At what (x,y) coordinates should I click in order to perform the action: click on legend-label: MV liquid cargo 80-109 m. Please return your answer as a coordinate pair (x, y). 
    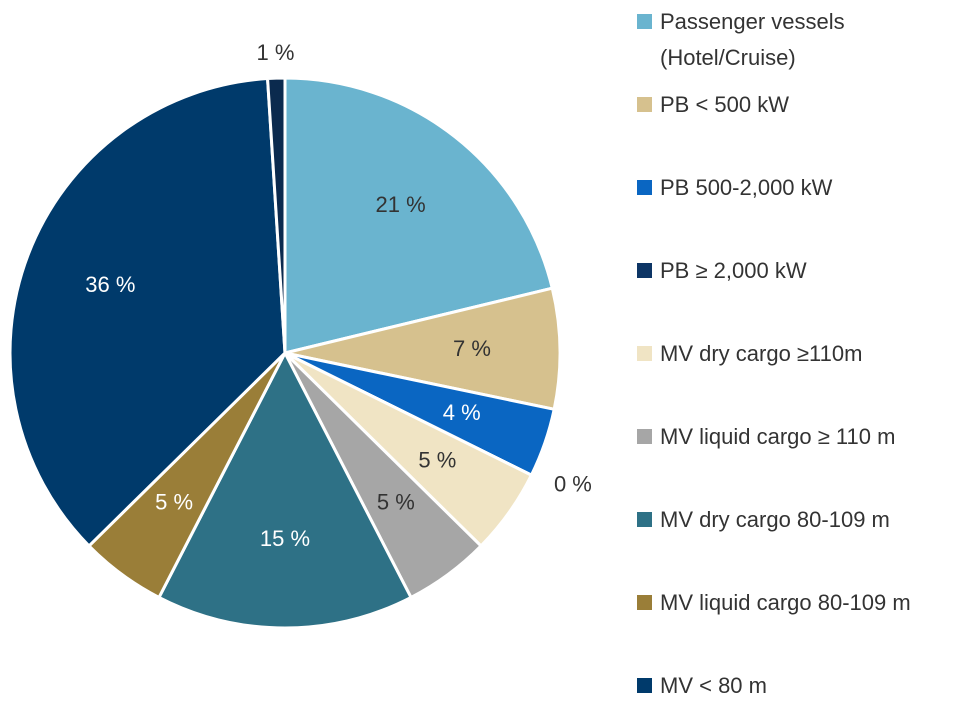
    Looking at the image, I should click on (785, 602).